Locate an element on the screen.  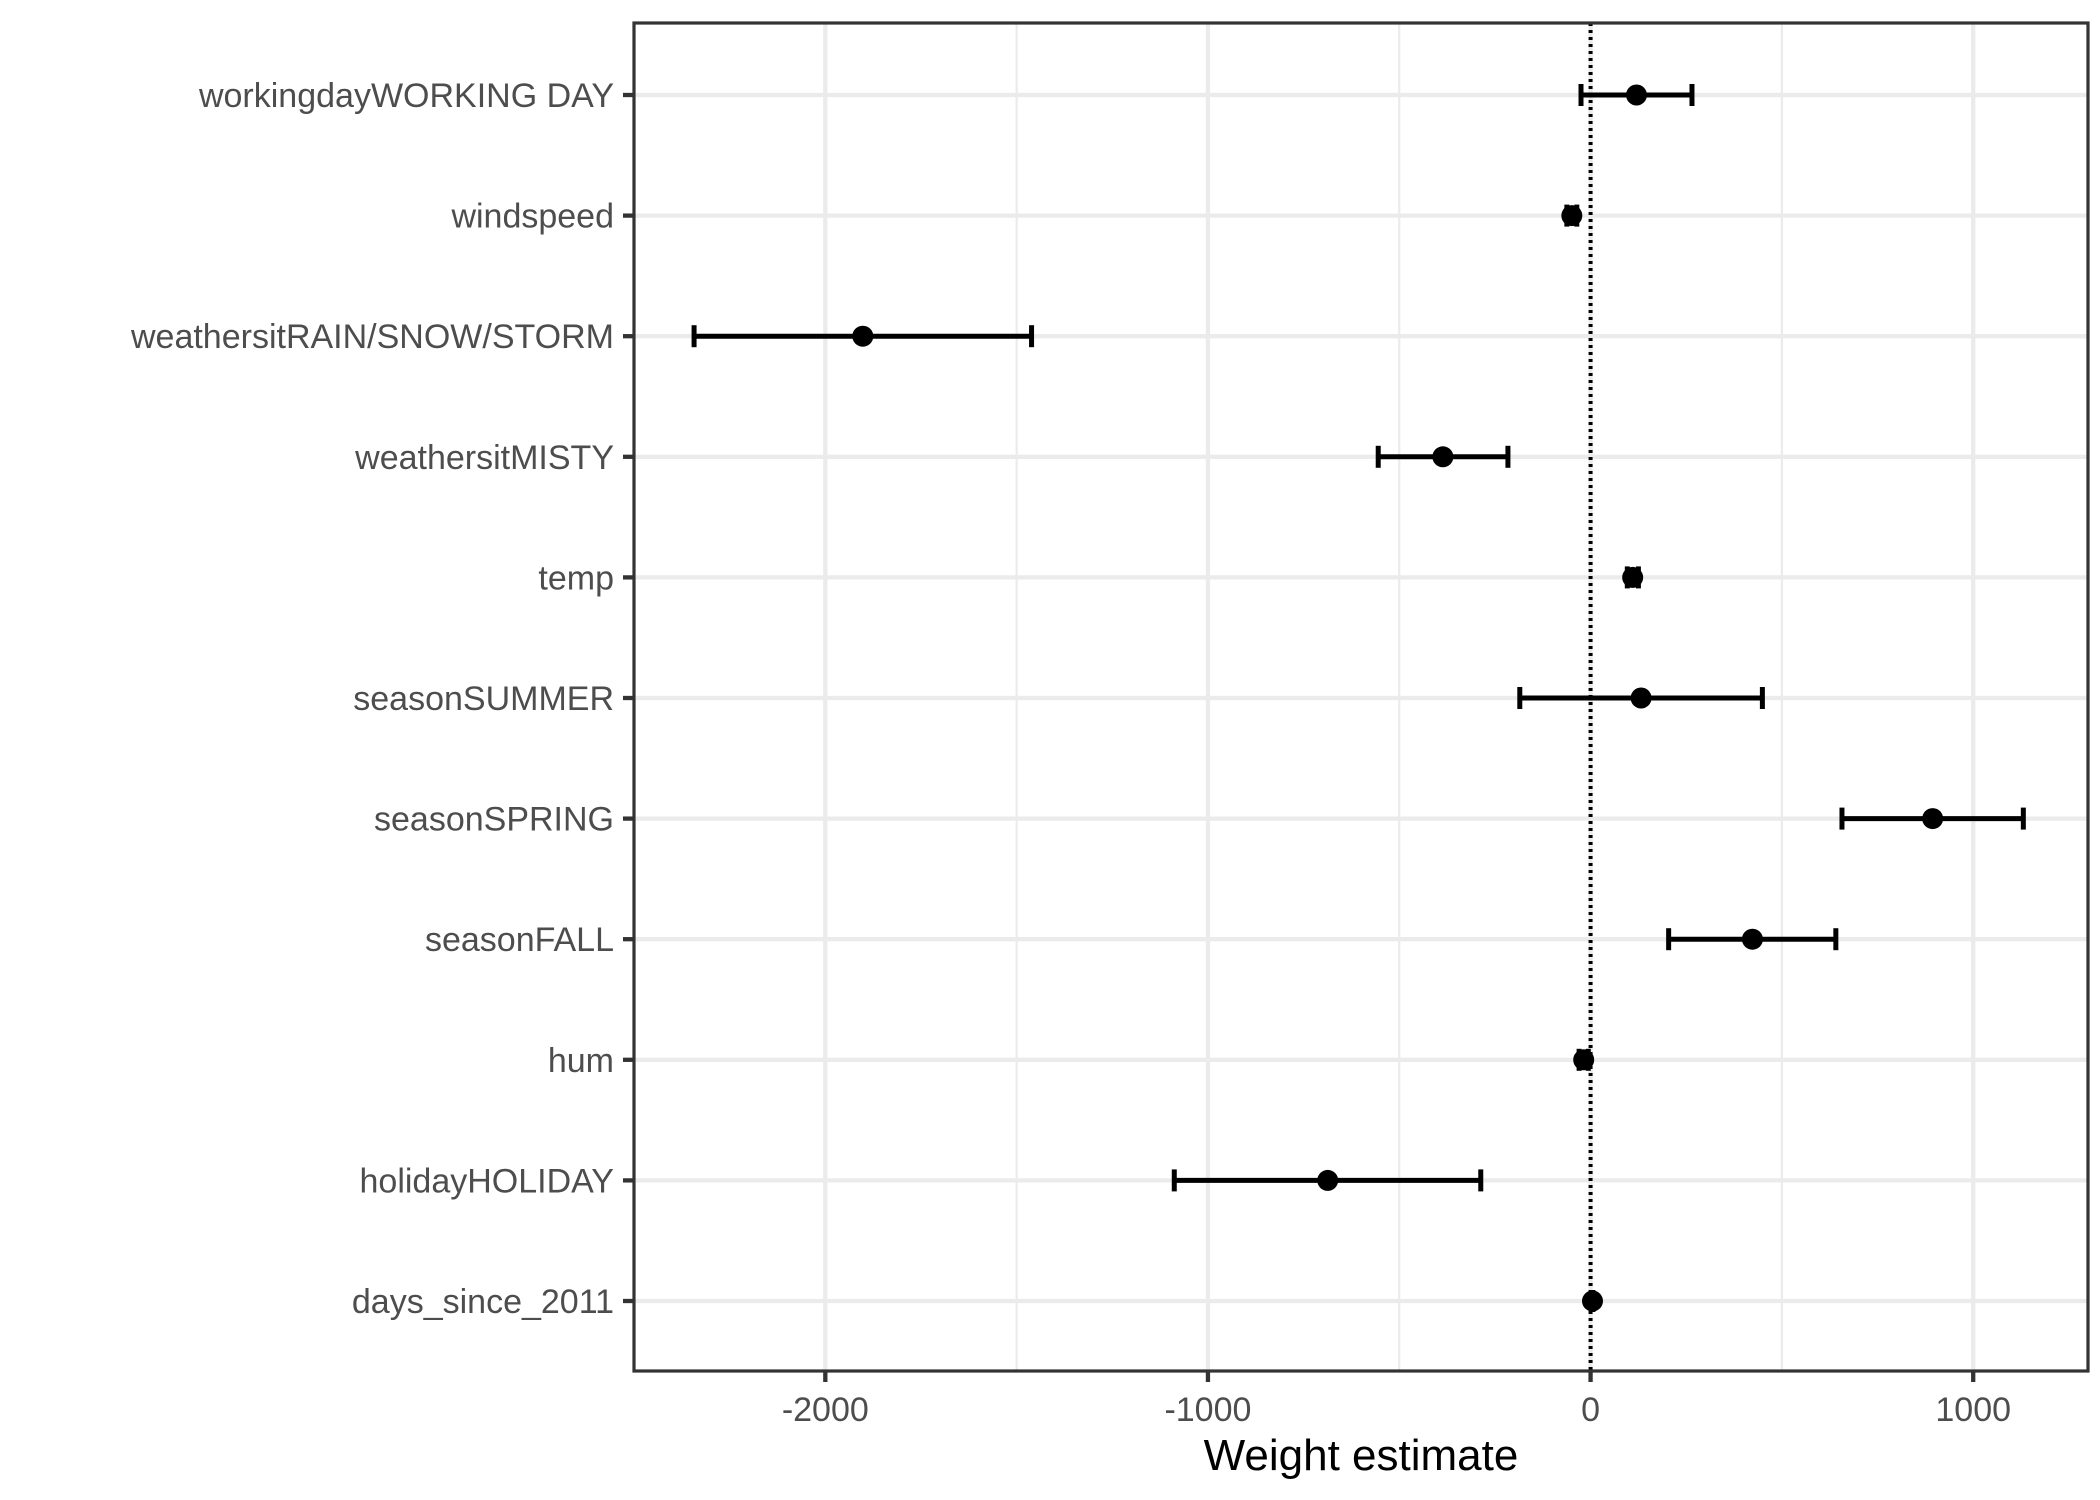
y-tick-label: windspeed is located at coordinates (532, 217).